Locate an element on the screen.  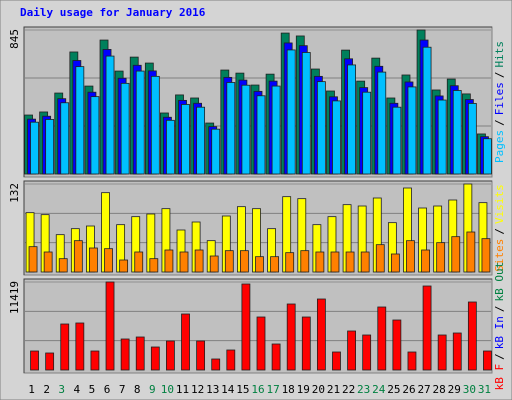
x-tick-label: 11 is located at coordinates (182, 389).